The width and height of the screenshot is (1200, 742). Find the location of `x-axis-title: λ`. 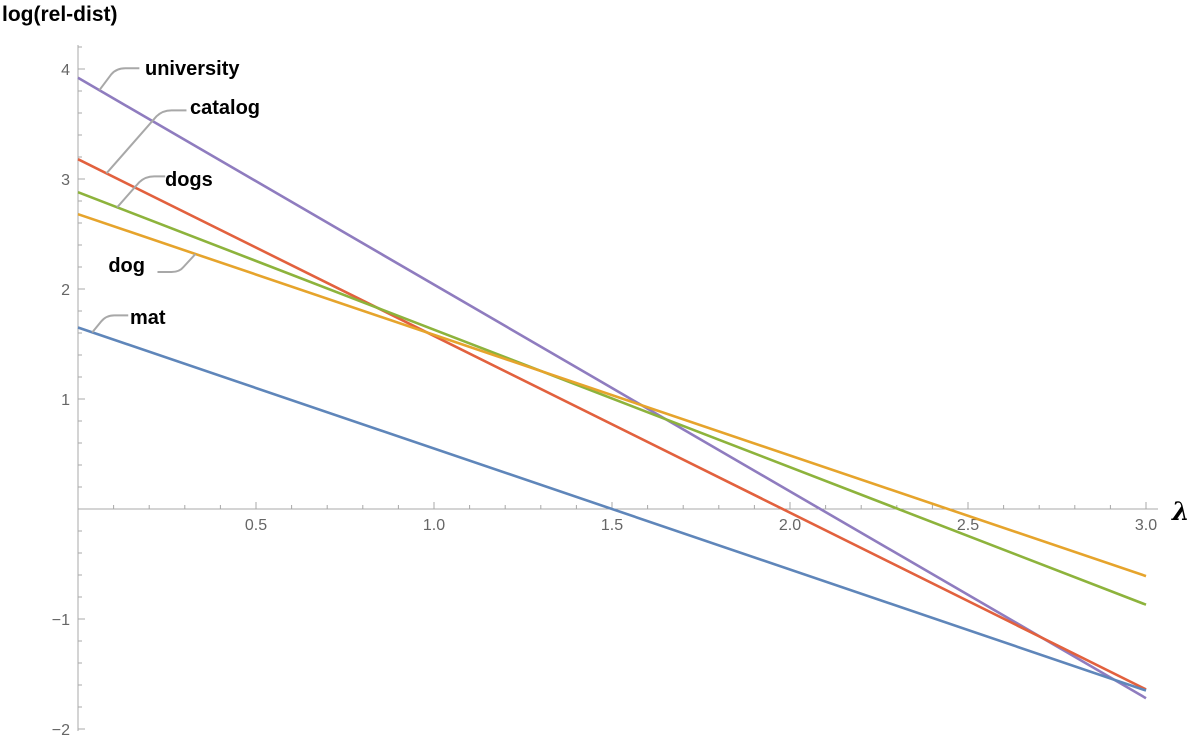

x-axis-title: λ is located at coordinates (1180, 511).